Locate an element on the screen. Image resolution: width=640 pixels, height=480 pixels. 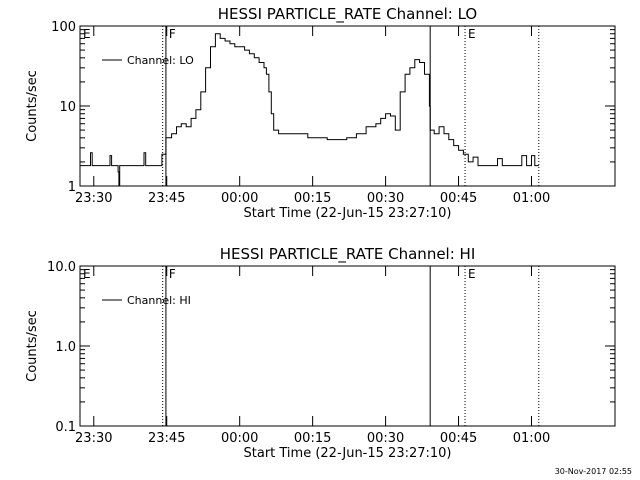
y-tick-label: 100 is located at coordinates (63, 27).